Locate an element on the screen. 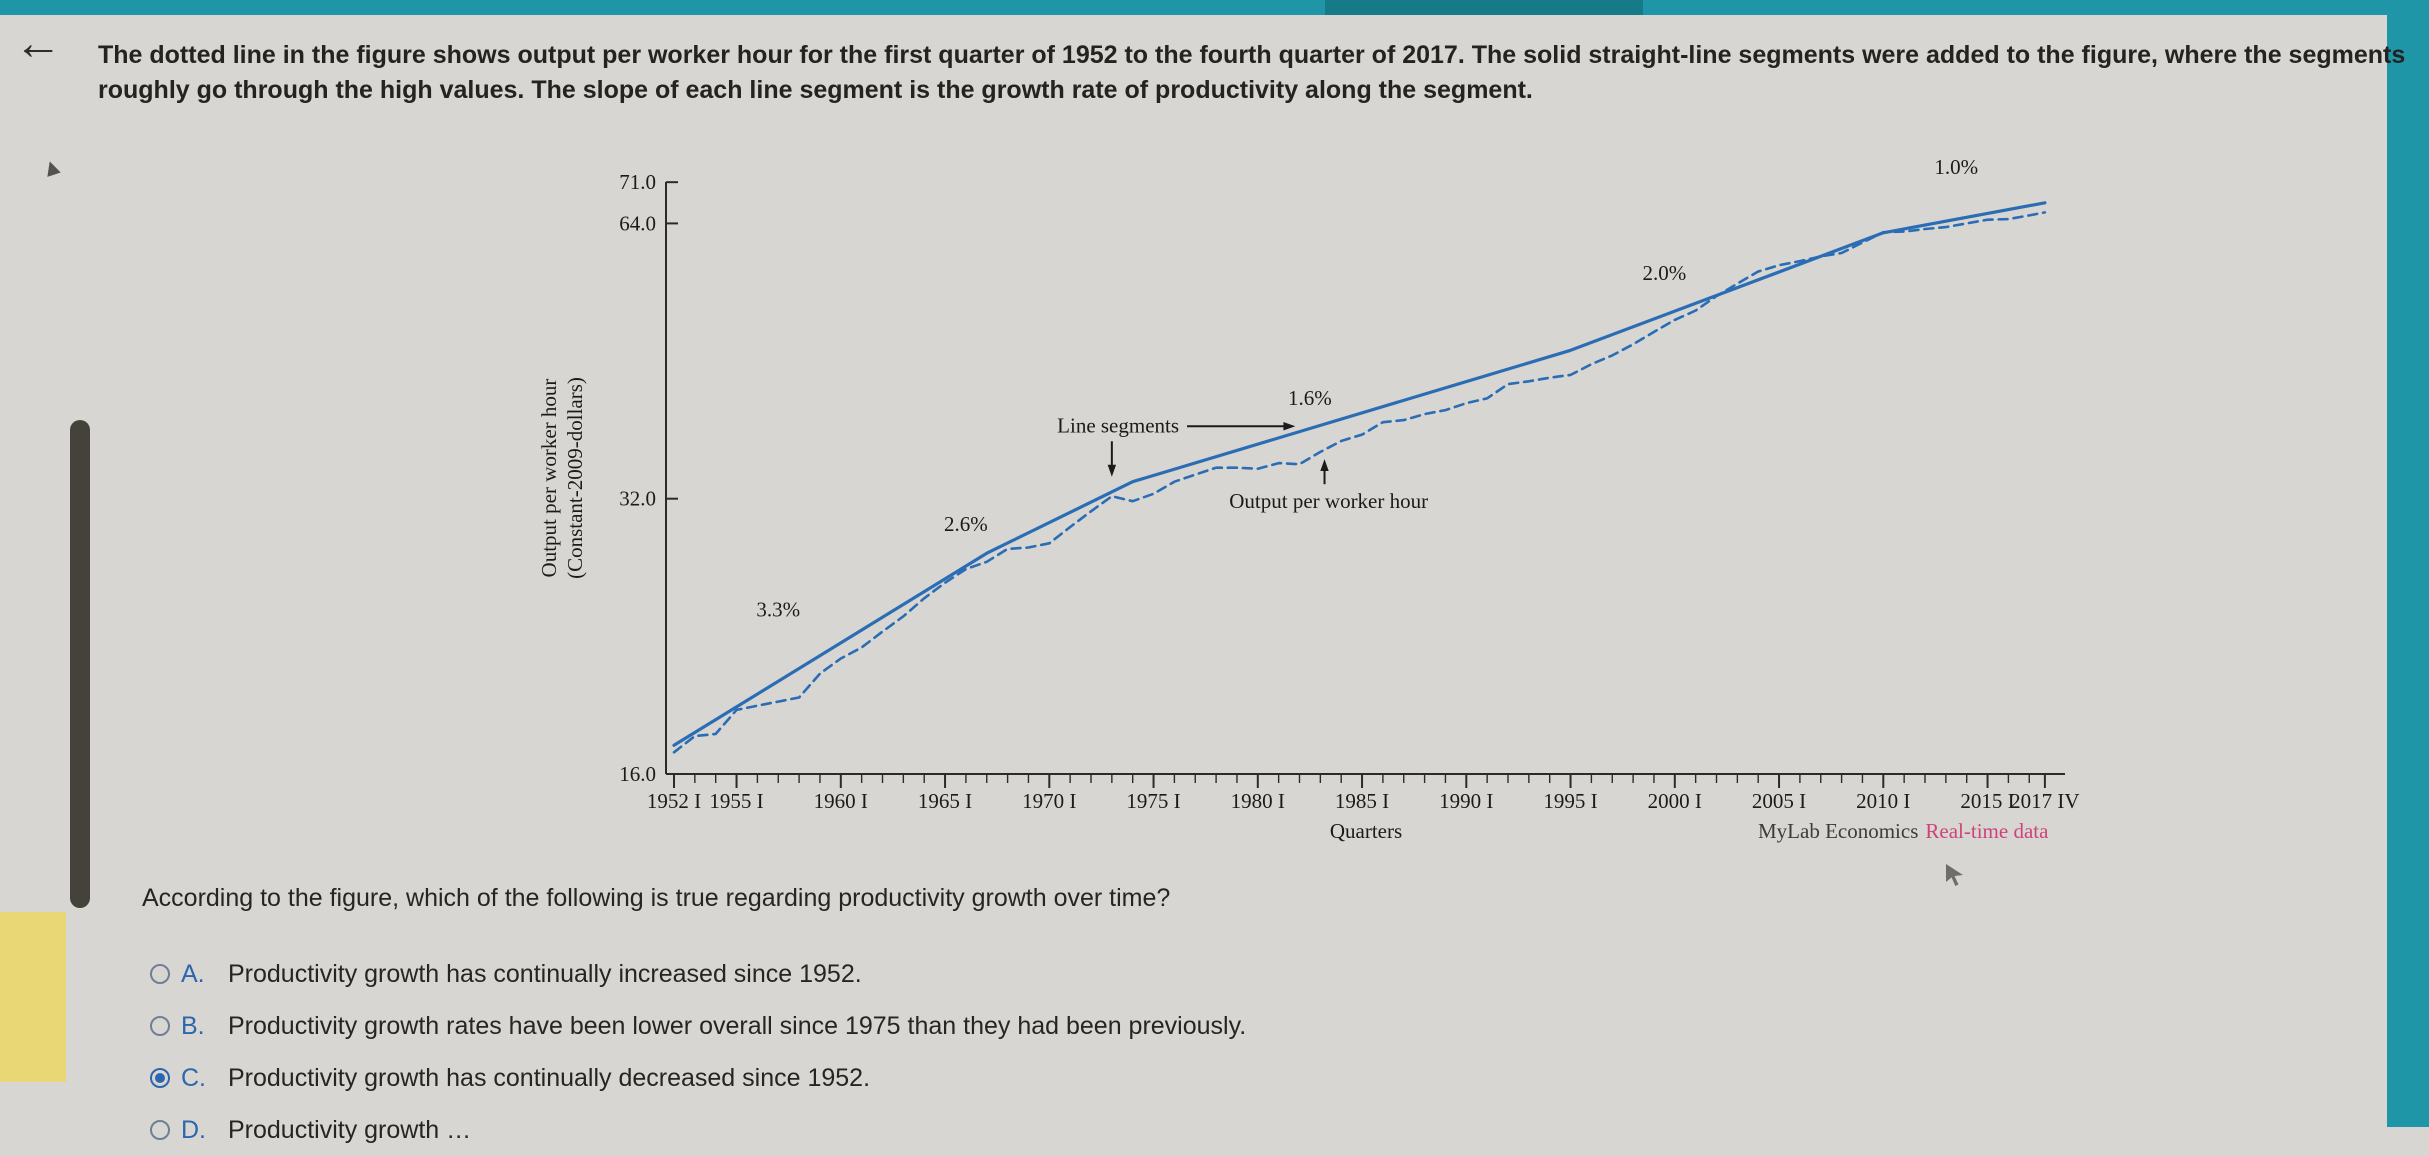  right-accent-bar is located at coordinates (2408, 563).